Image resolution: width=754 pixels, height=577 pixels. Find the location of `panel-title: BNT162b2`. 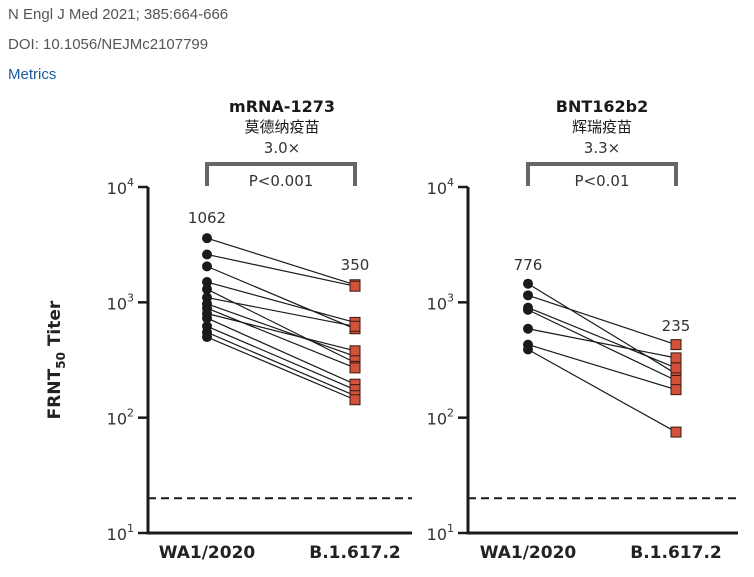

panel-title: BNT162b2 is located at coordinates (602, 106).